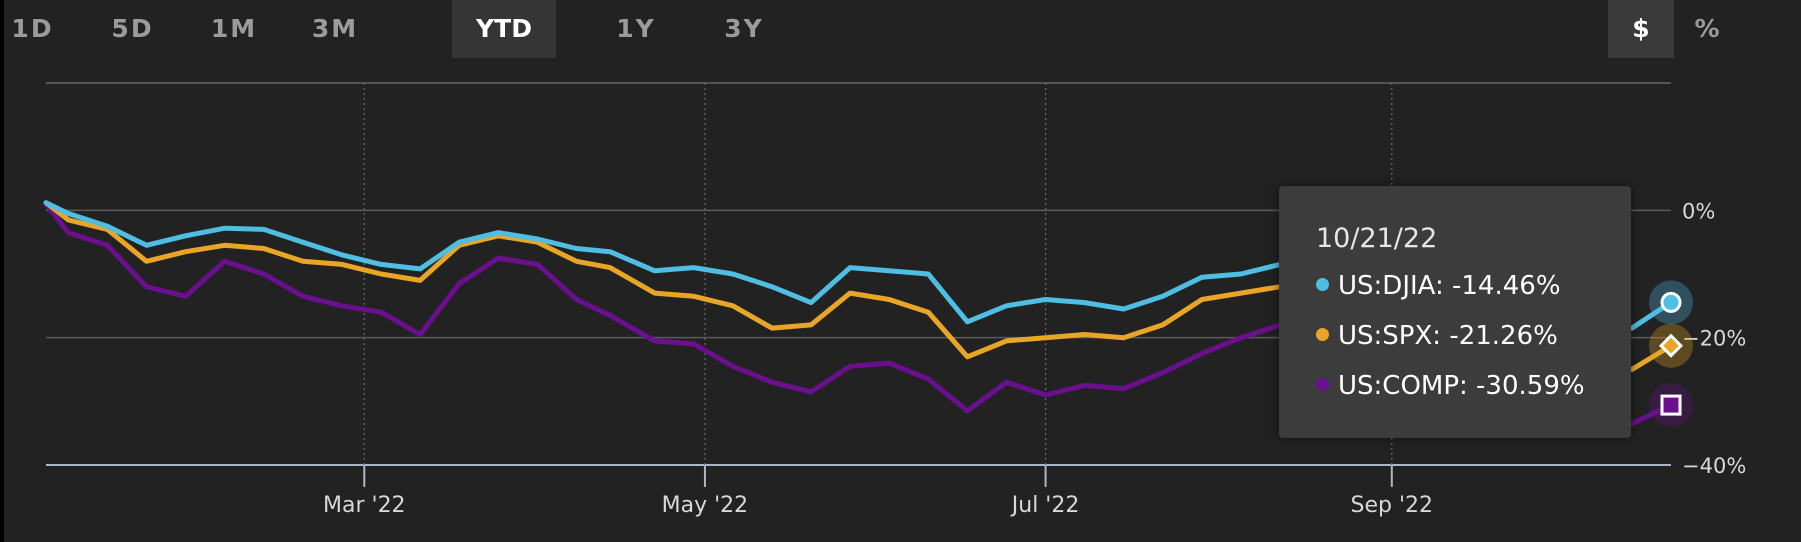  I want to click on tab-percent: %, so click(1707, 28).